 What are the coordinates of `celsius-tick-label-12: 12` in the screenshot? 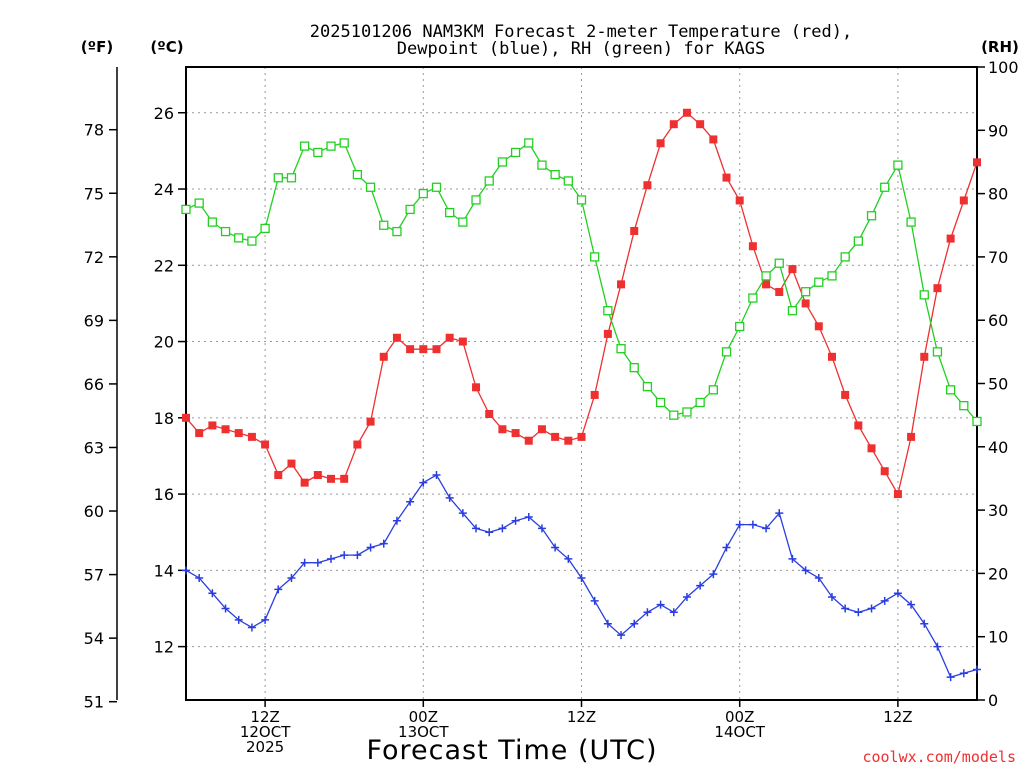 It's located at (164, 647).